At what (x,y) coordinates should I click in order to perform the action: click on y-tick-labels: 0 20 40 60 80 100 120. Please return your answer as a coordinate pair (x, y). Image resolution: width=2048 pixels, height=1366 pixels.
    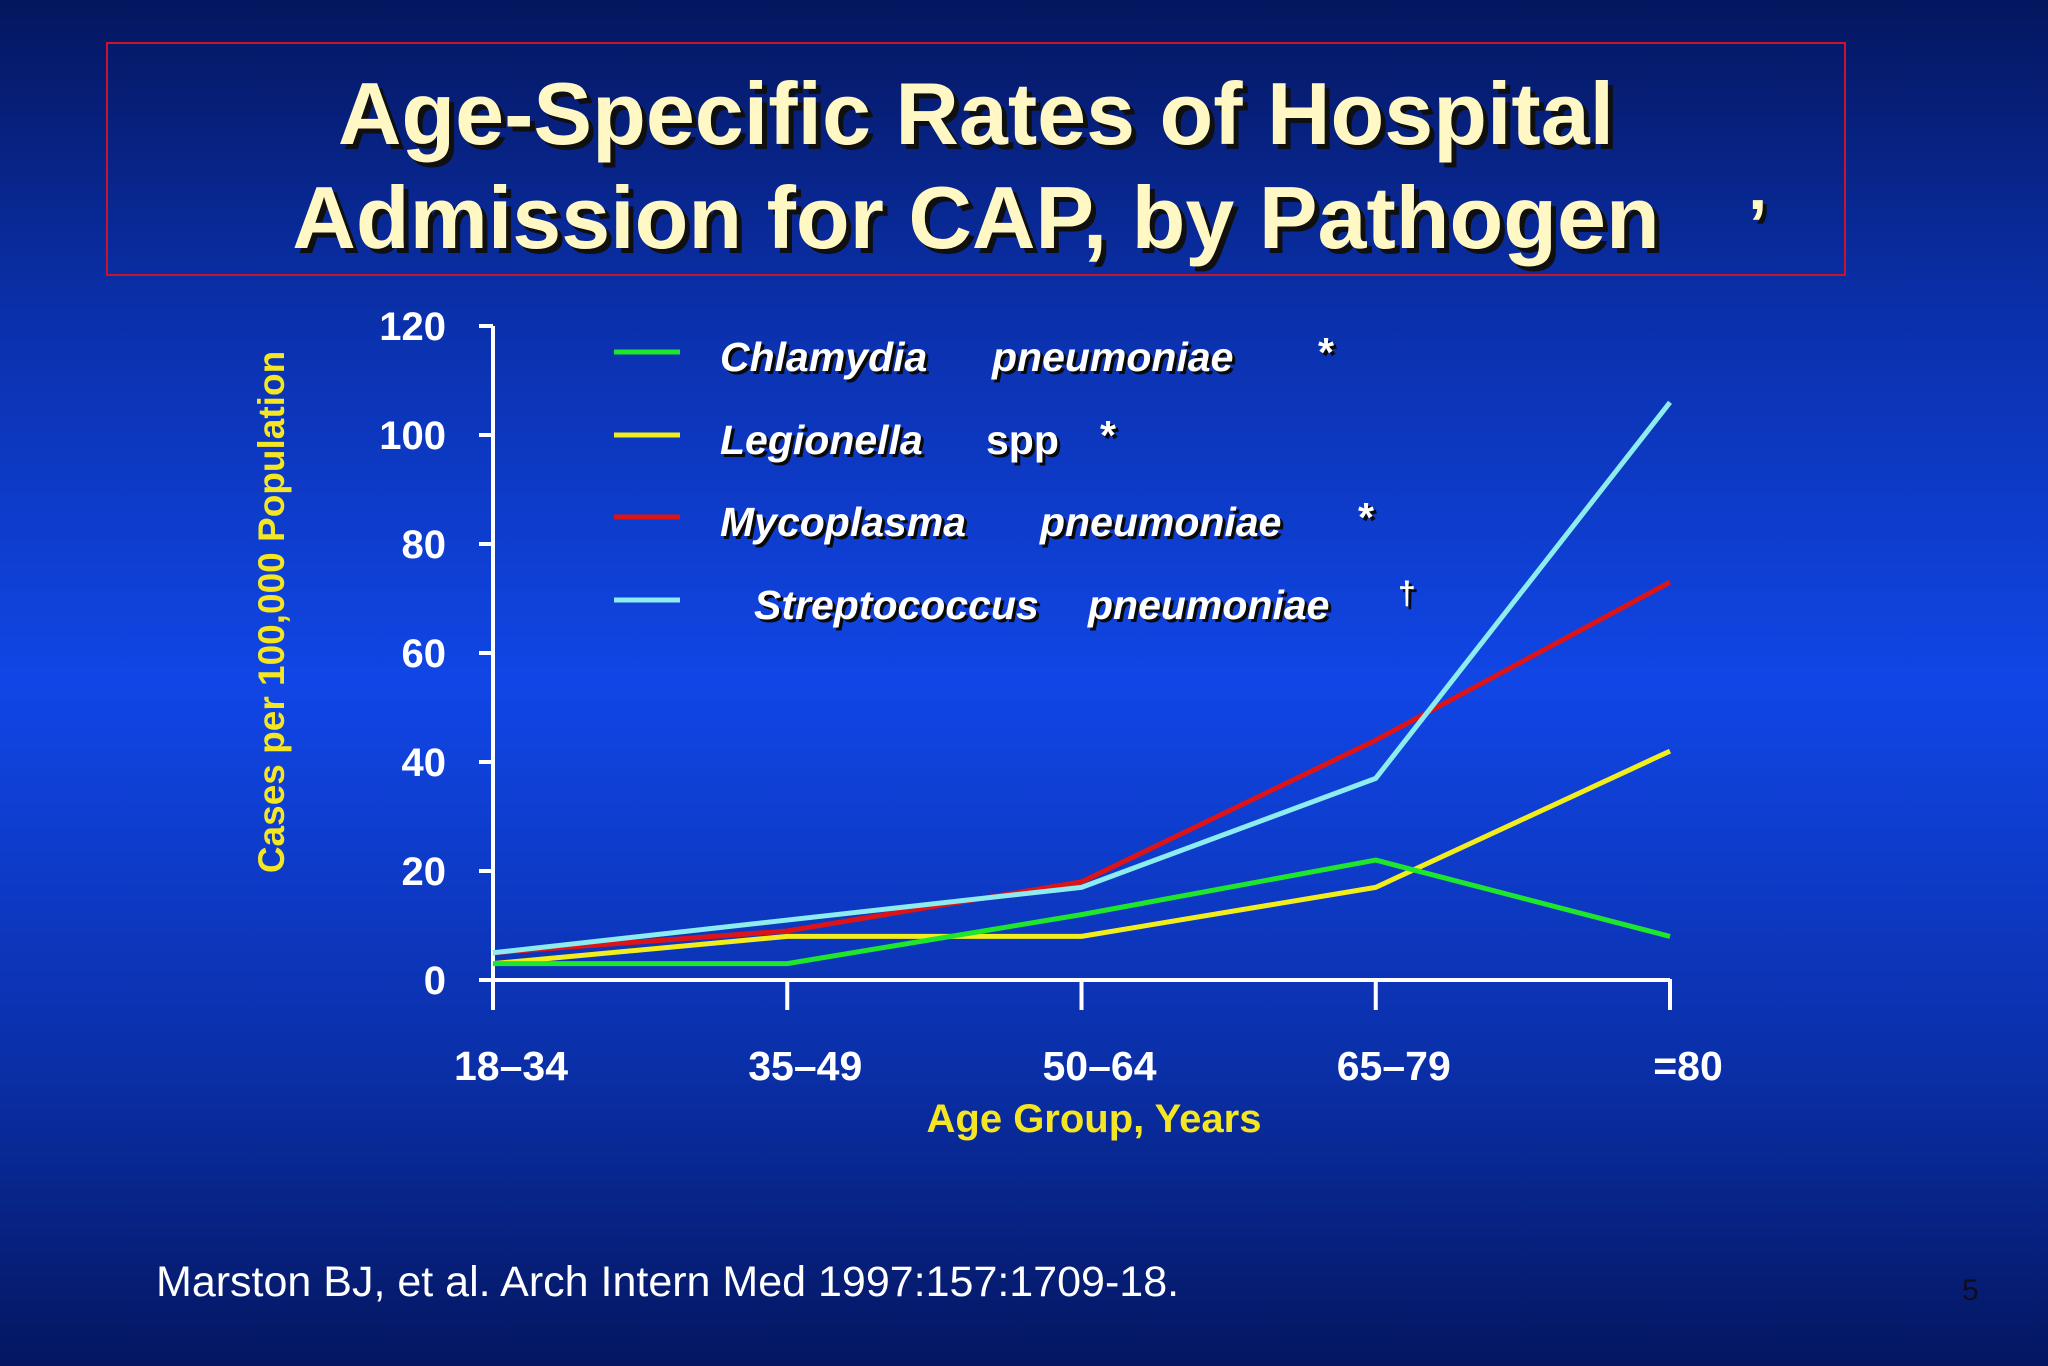
    Looking at the image, I should click on (412, 654).